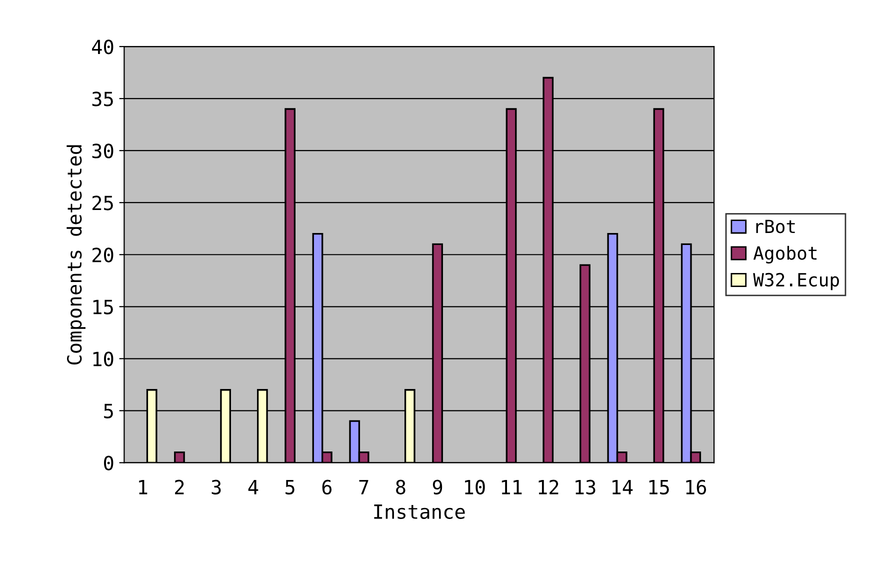  Describe the element at coordinates (437, 487) in the screenshot. I see `x-tick-label: 9` at that location.